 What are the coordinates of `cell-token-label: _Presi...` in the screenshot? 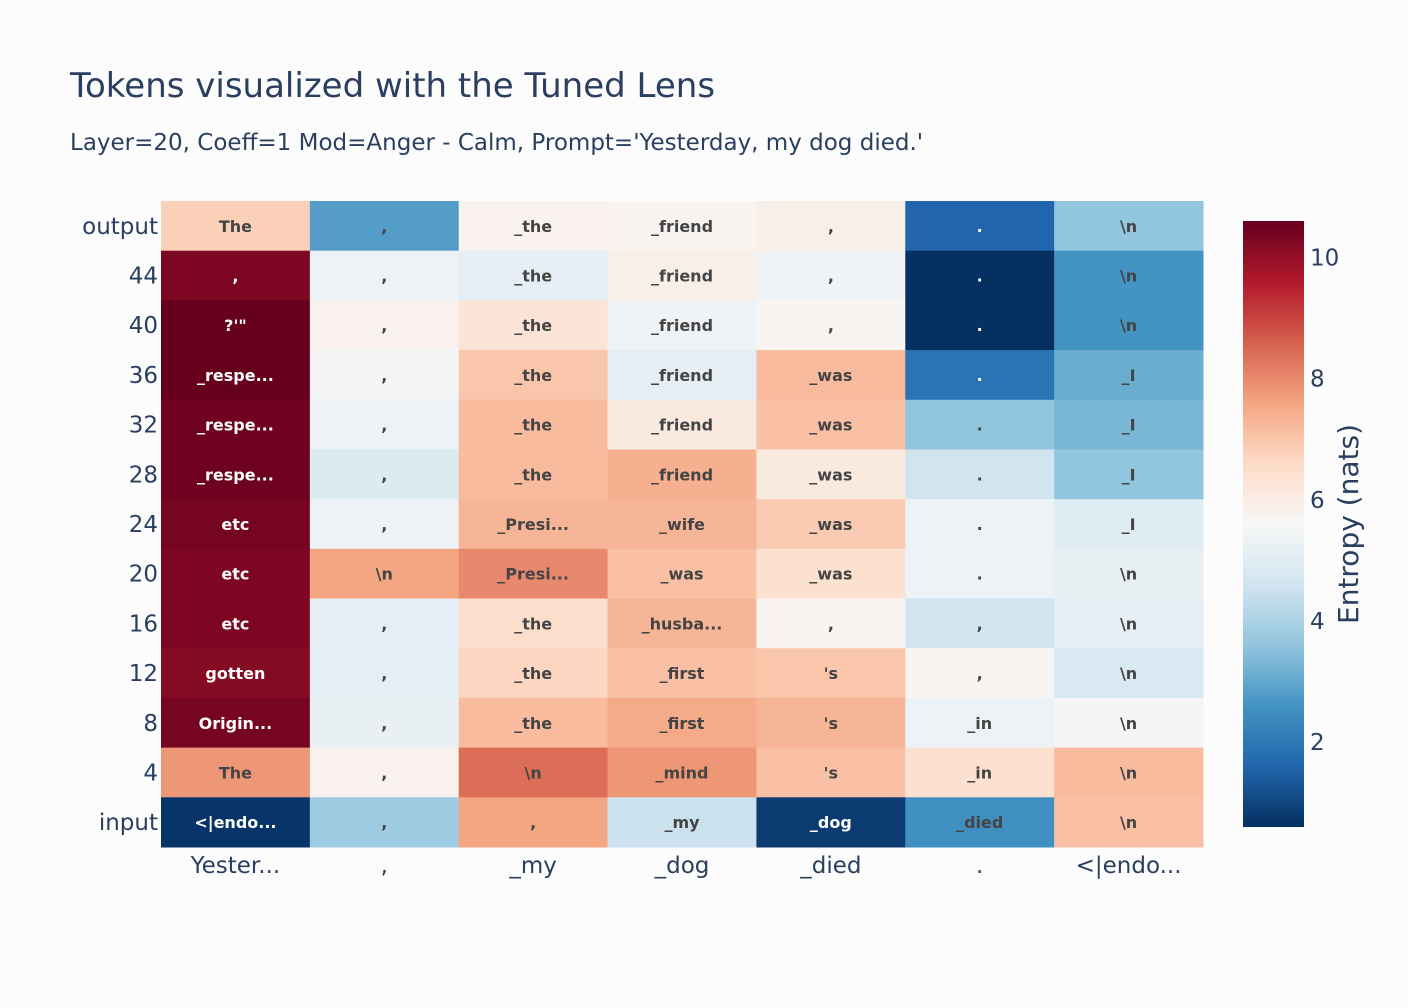 It's located at (533, 574).